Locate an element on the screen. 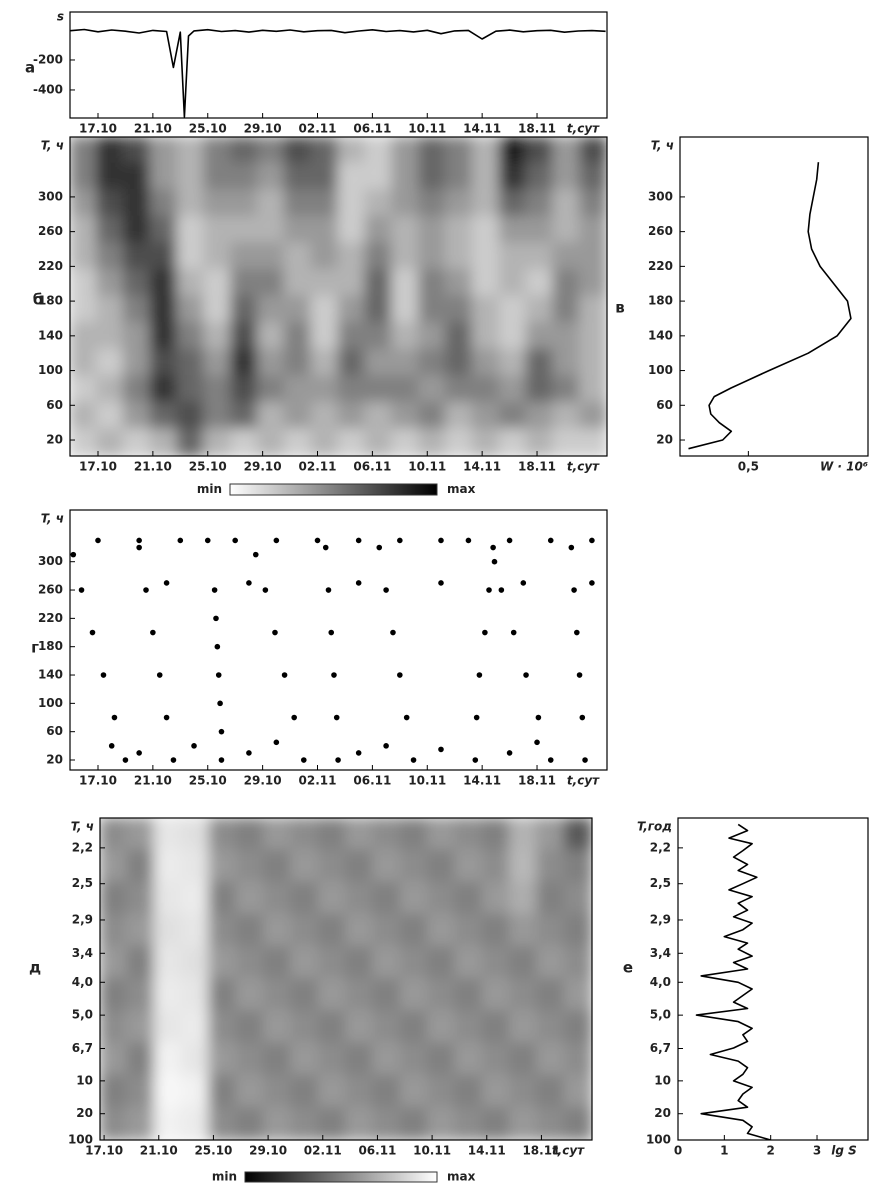 Image resolution: width=872 pixels, height=1185 pixels. colorbar is located at coordinates (333, 489).